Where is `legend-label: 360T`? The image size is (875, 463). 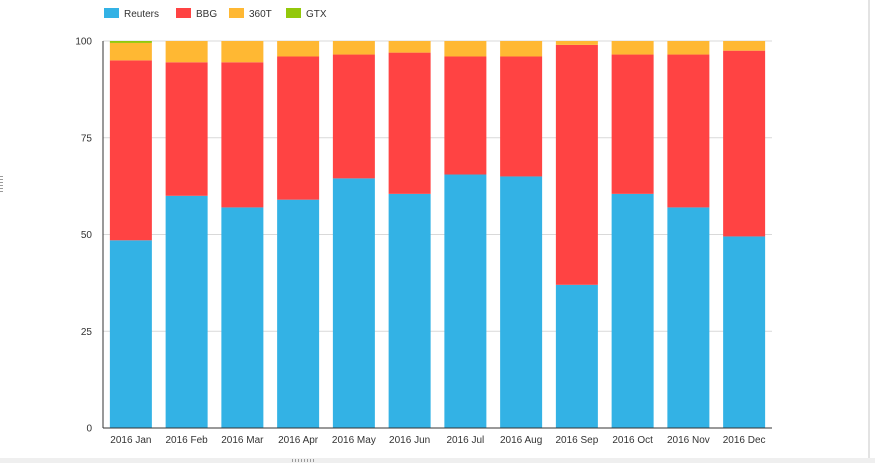
legend-label: 360T is located at coordinates (260, 14).